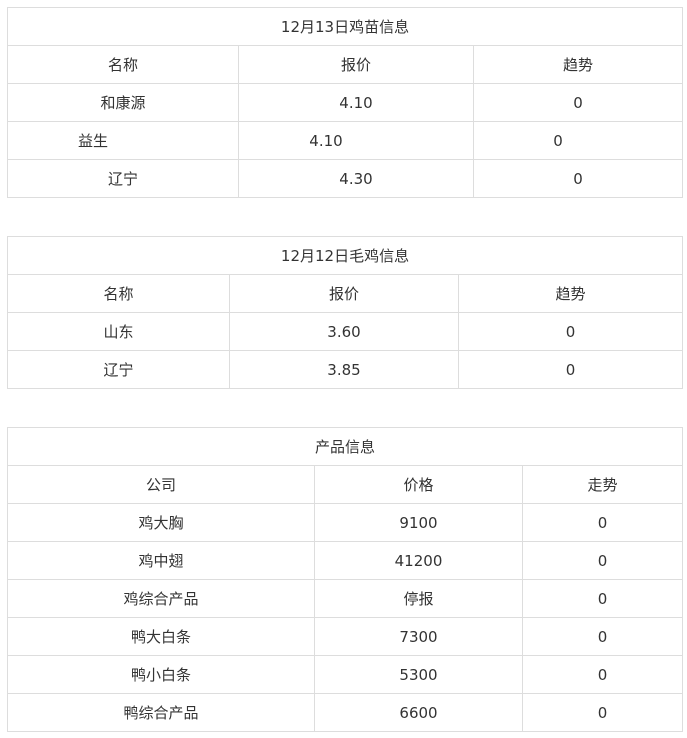 This screenshot has width=687, height=738. I want to click on table-cell: 鸭大白条, so click(161, 636).